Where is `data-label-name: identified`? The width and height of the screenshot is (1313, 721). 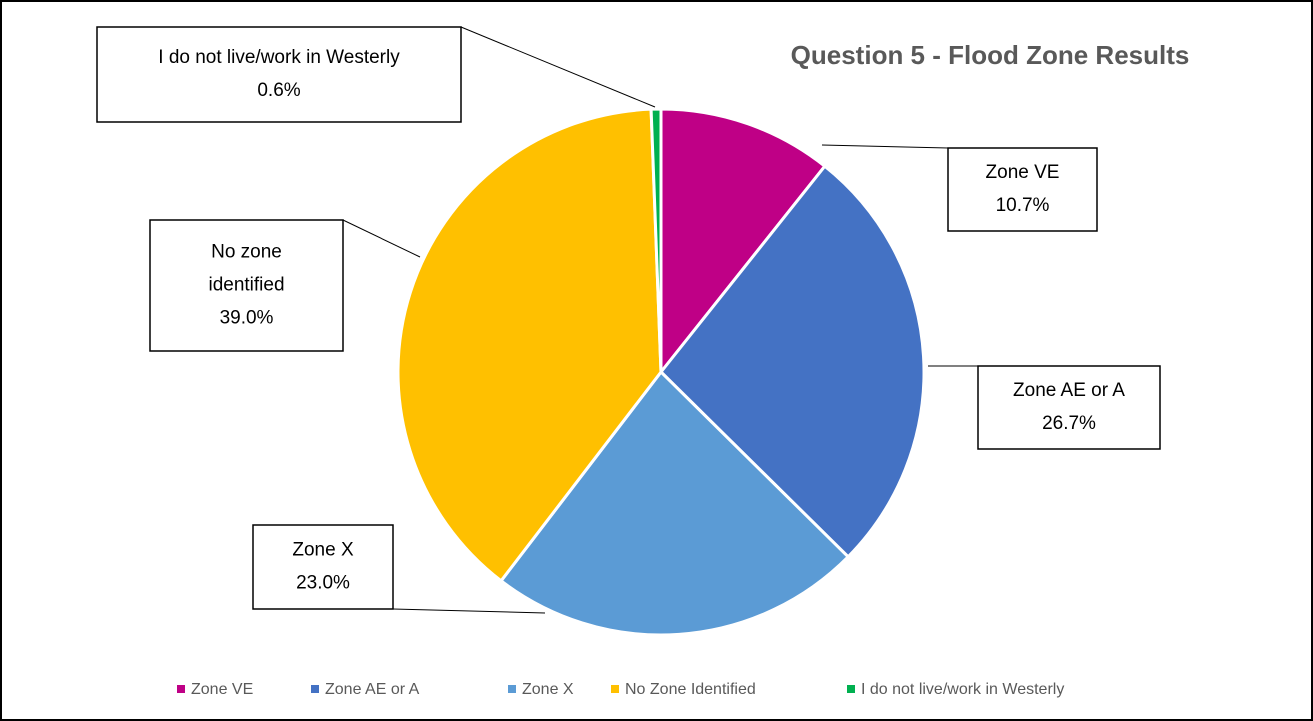 data-label-name: identified is located at coordinates (246, 285).